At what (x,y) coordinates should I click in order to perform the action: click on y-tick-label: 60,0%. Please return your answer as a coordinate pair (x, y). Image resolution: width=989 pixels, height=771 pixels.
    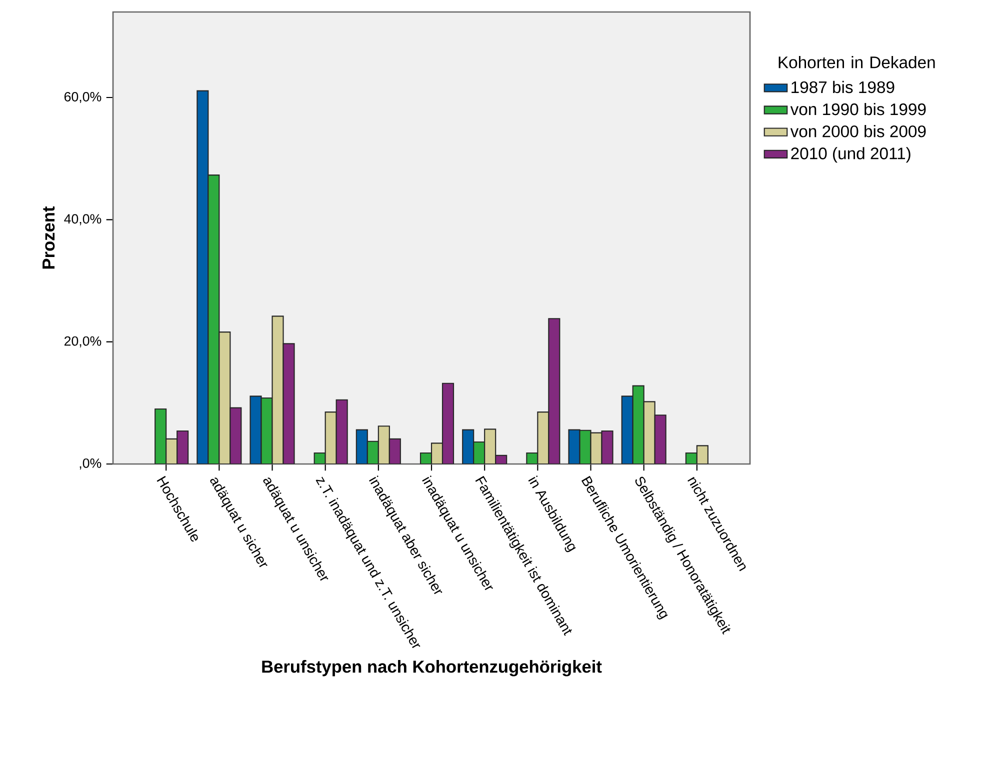
    Looking at the image, I should click on (83, 98).